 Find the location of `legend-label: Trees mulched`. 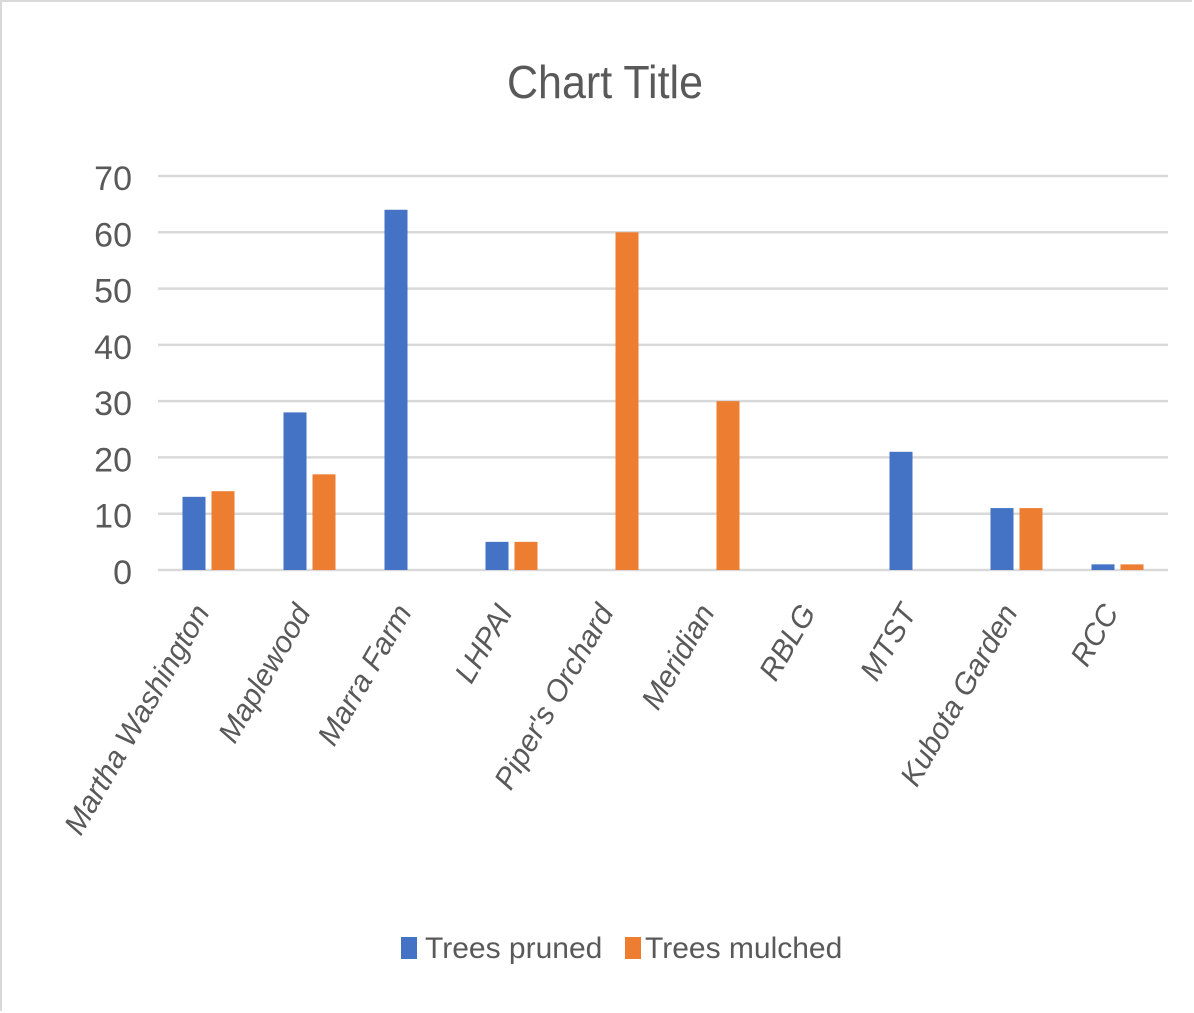

legend-label: Trees mulched is located at coordinates (743, 948).